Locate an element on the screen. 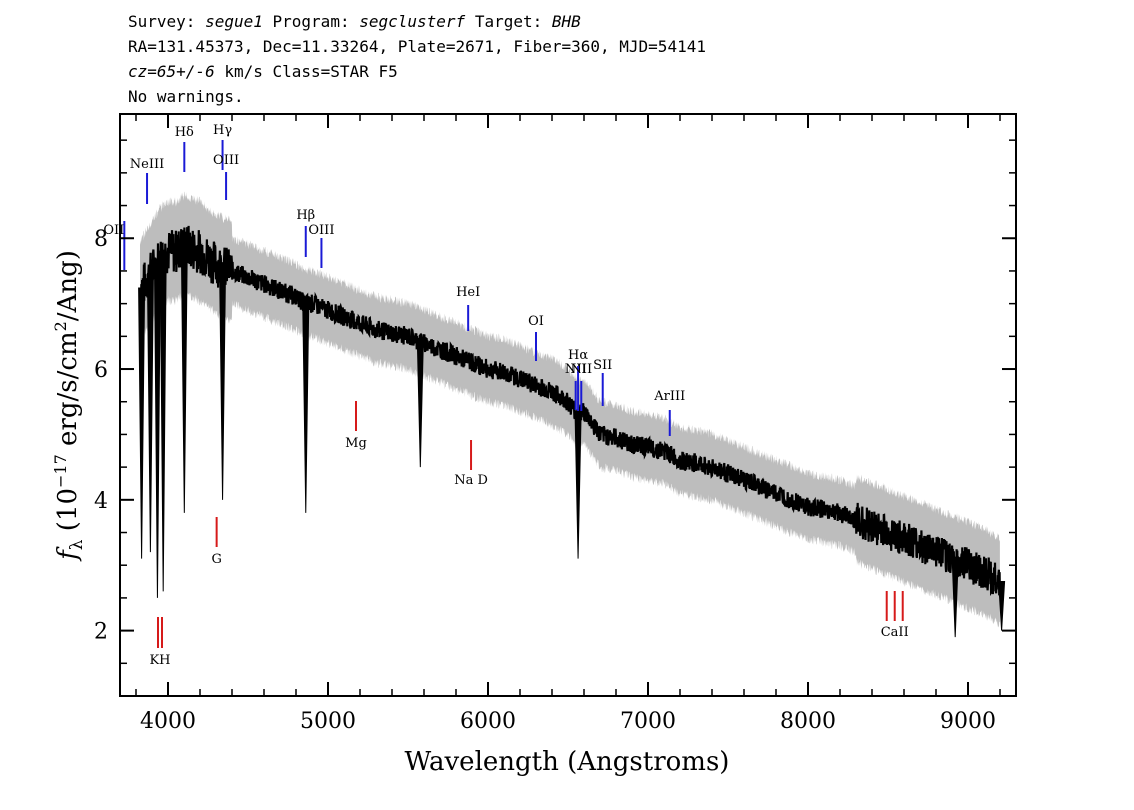  line-marker: OI is located at coordinates (536, 337).